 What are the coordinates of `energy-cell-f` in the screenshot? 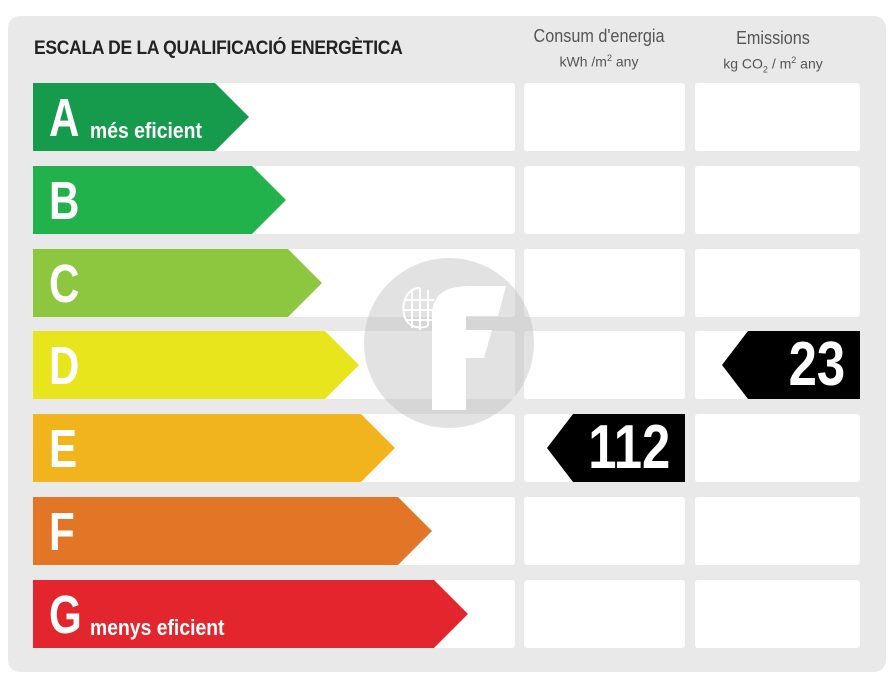 It's located at (604, 531).